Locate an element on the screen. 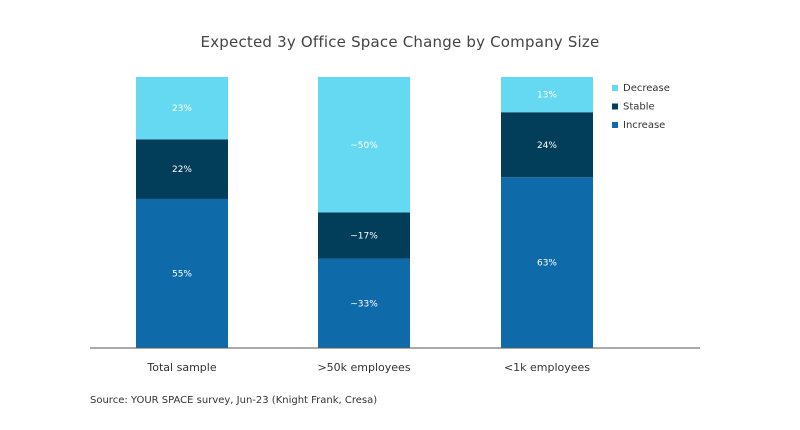 Image resolution: width=800 pixels, height=430 pixels. legend-swatch-increase is located at coordinates (615, 125).